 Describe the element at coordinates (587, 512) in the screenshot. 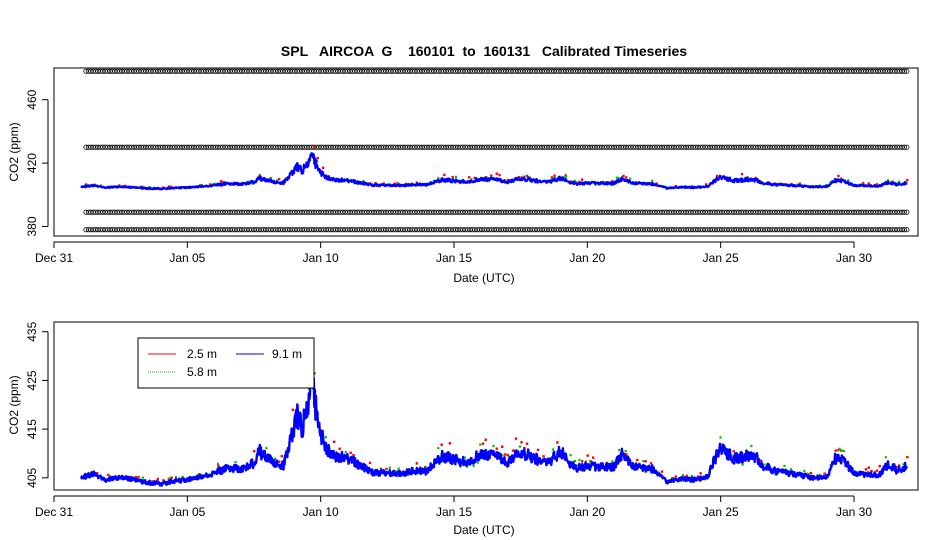

I see `bottom-x-tick-label: Jan 20` at that location.